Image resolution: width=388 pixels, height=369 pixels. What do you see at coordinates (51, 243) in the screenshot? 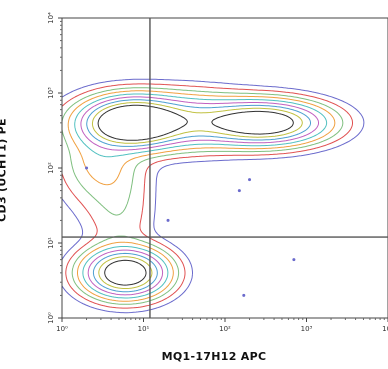
I see `y-tick-label: 10¹` at bounding box center [51, 243].